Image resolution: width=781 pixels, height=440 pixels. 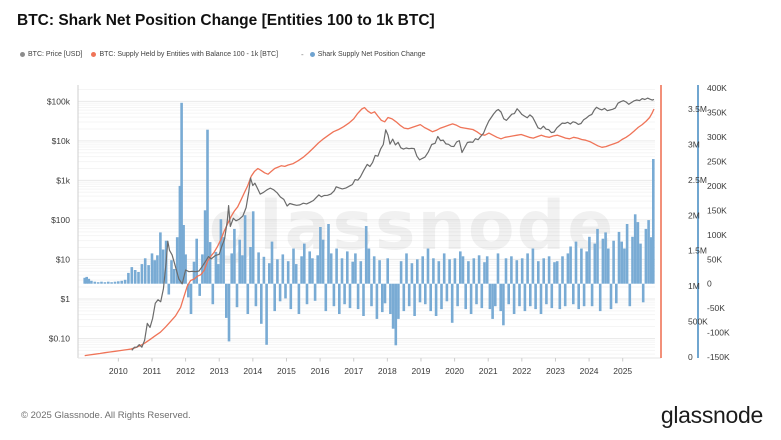 What do you see at coordinates (312, 54) in the screenshot?
I see `net-position-legend-dot-icon` at bounding box center [312, 54].